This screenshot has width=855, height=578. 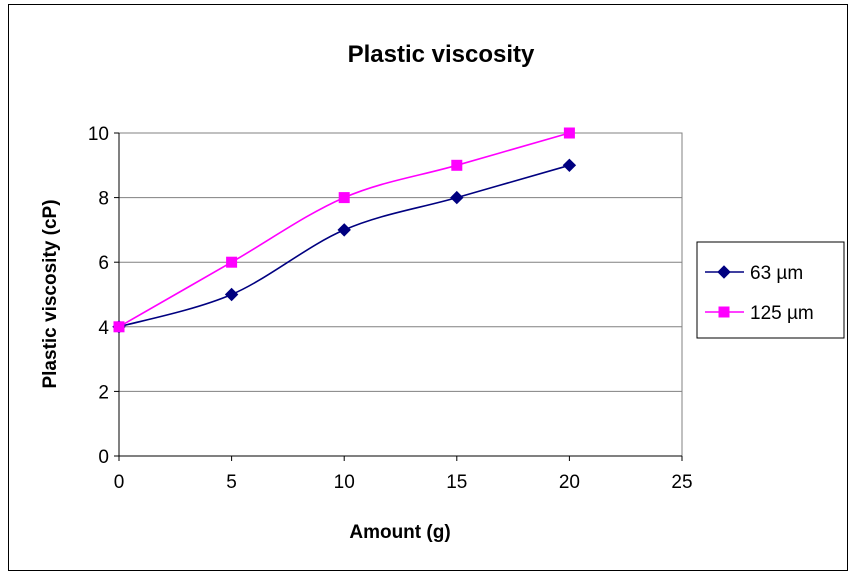 What do you see at coordinates (119, 482) in the screenshot?
I see `x-tick-label: 0` at bounding box center [119, 482].